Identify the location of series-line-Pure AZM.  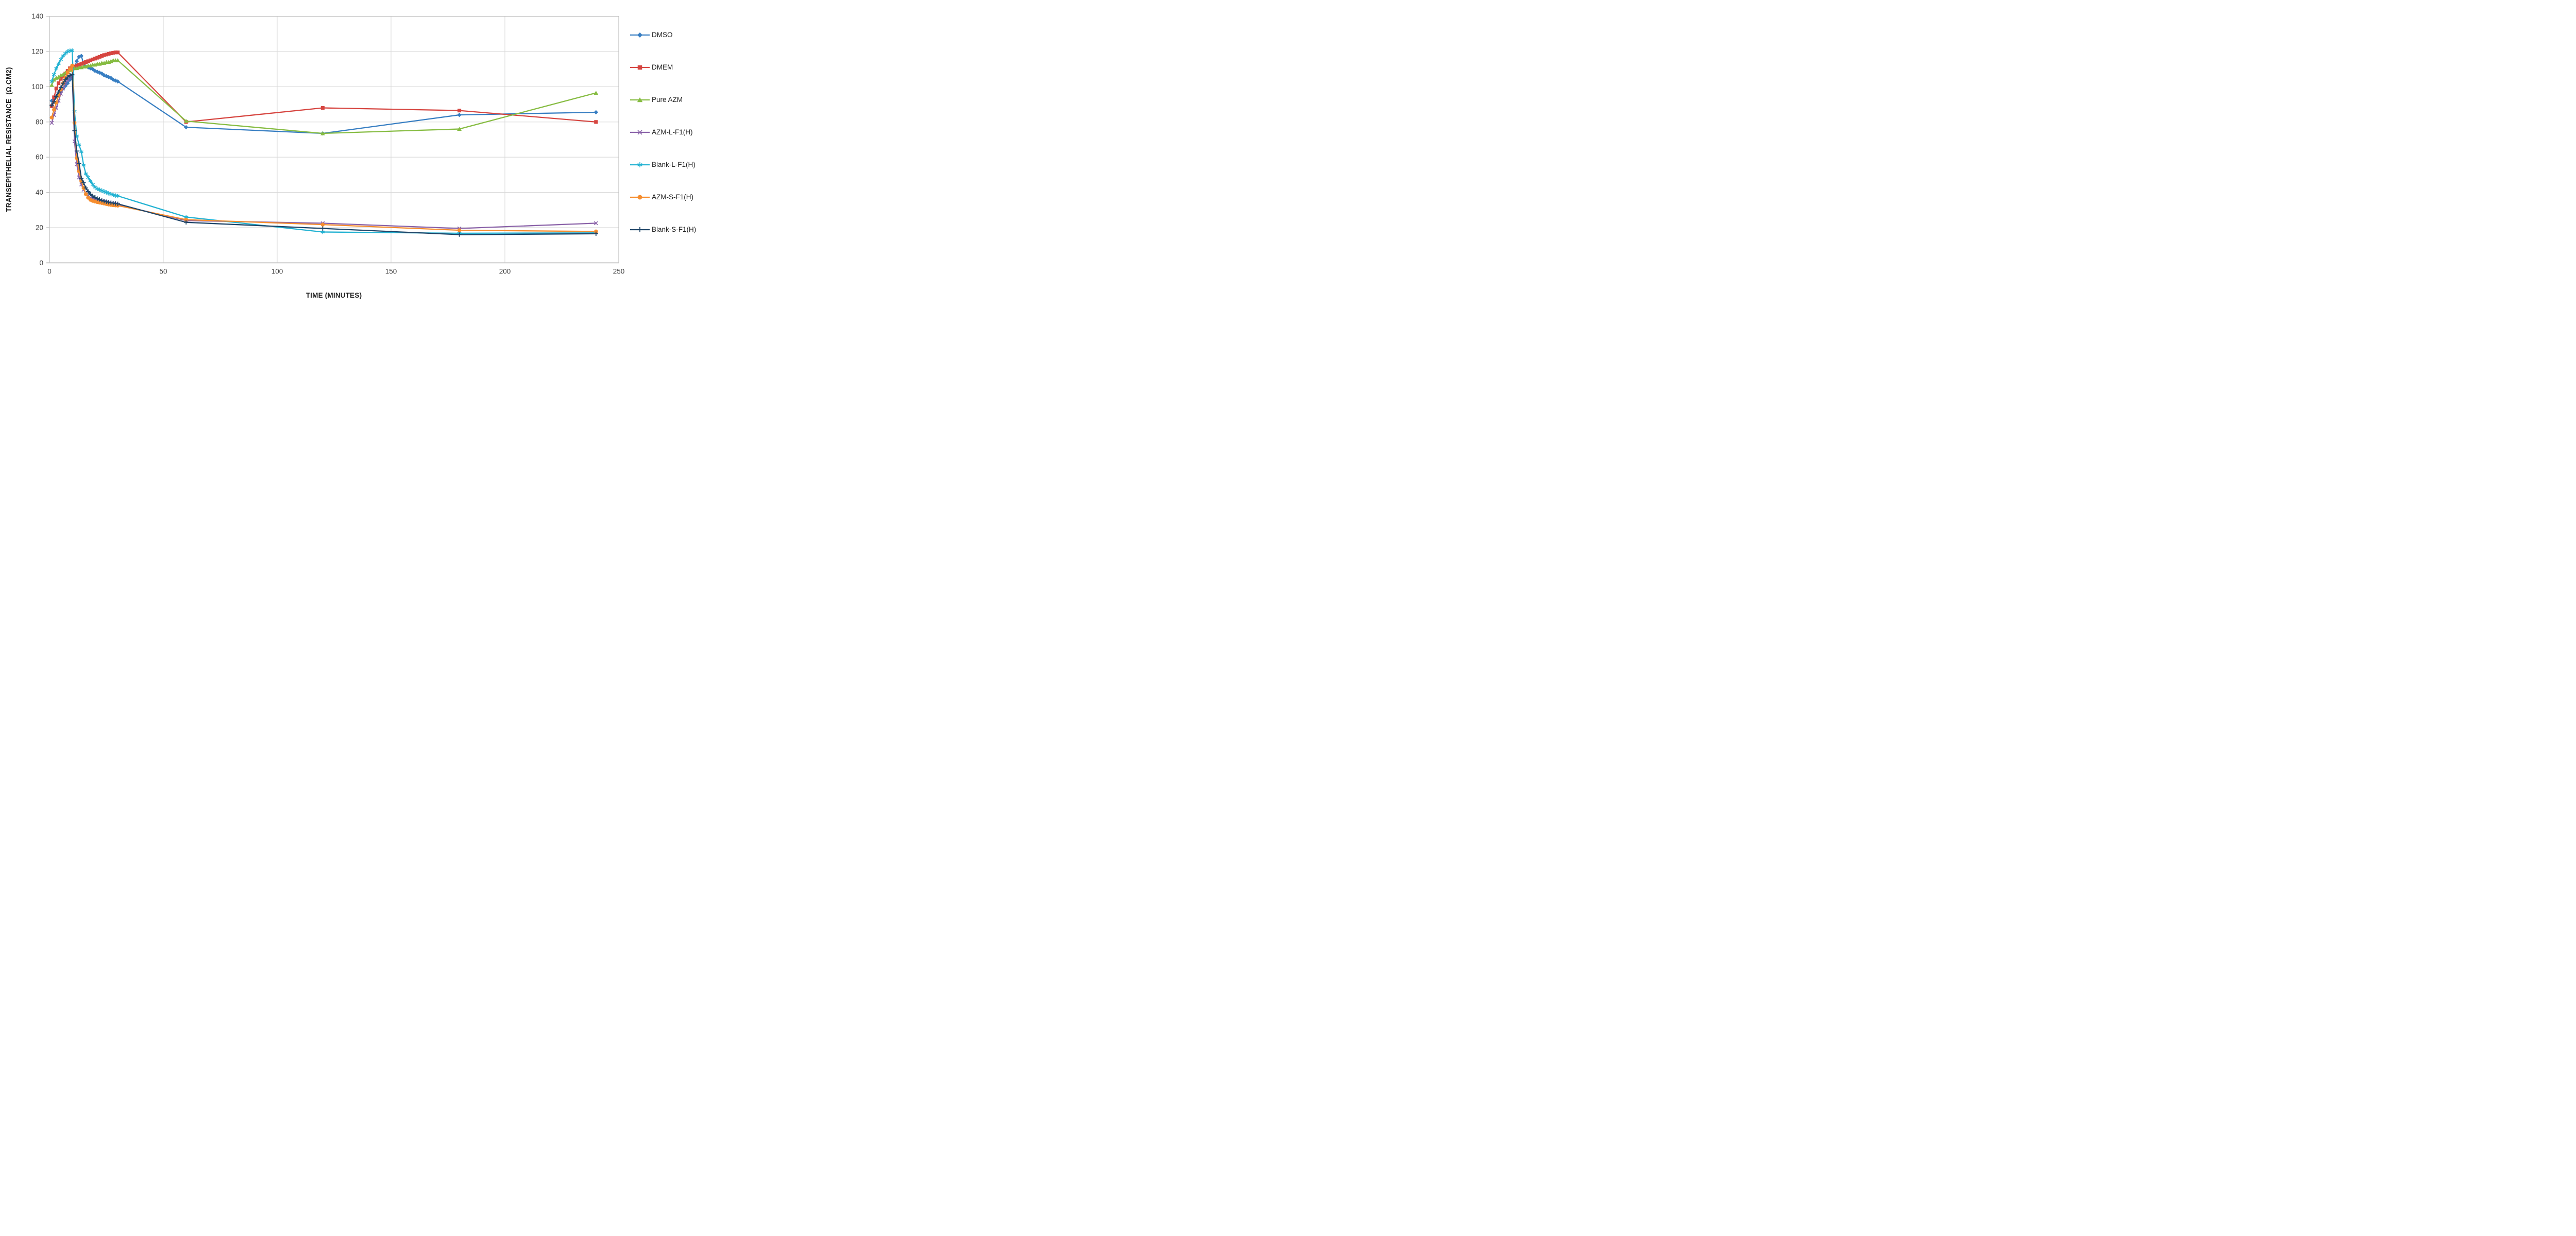
(324, 97).